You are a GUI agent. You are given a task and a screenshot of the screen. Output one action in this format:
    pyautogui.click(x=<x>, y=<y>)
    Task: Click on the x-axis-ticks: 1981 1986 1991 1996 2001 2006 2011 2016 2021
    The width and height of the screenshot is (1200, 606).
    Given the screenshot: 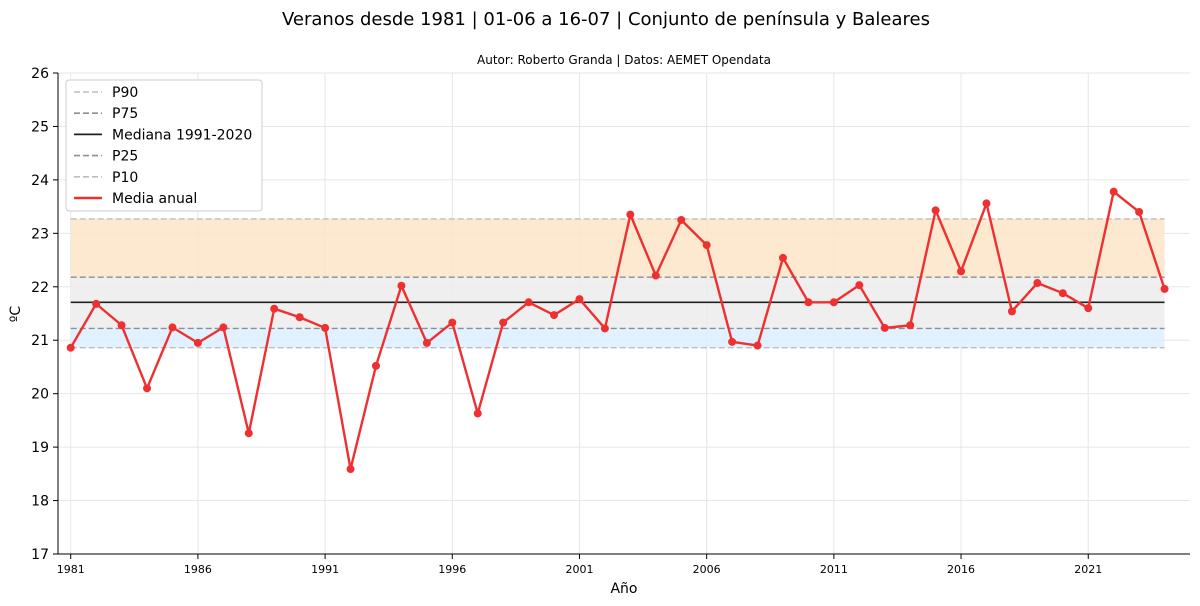 What is the action you would take?
    pyautogui.click(x=579, y=565)
    